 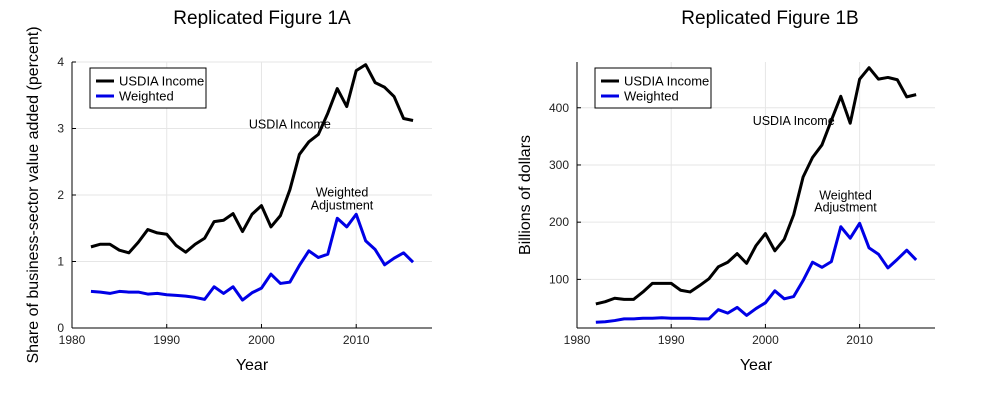 What do you see at coordinates (559, 108) in the screenshot?
I see `y-tick-label: 400` at bounding box center [559, 108].